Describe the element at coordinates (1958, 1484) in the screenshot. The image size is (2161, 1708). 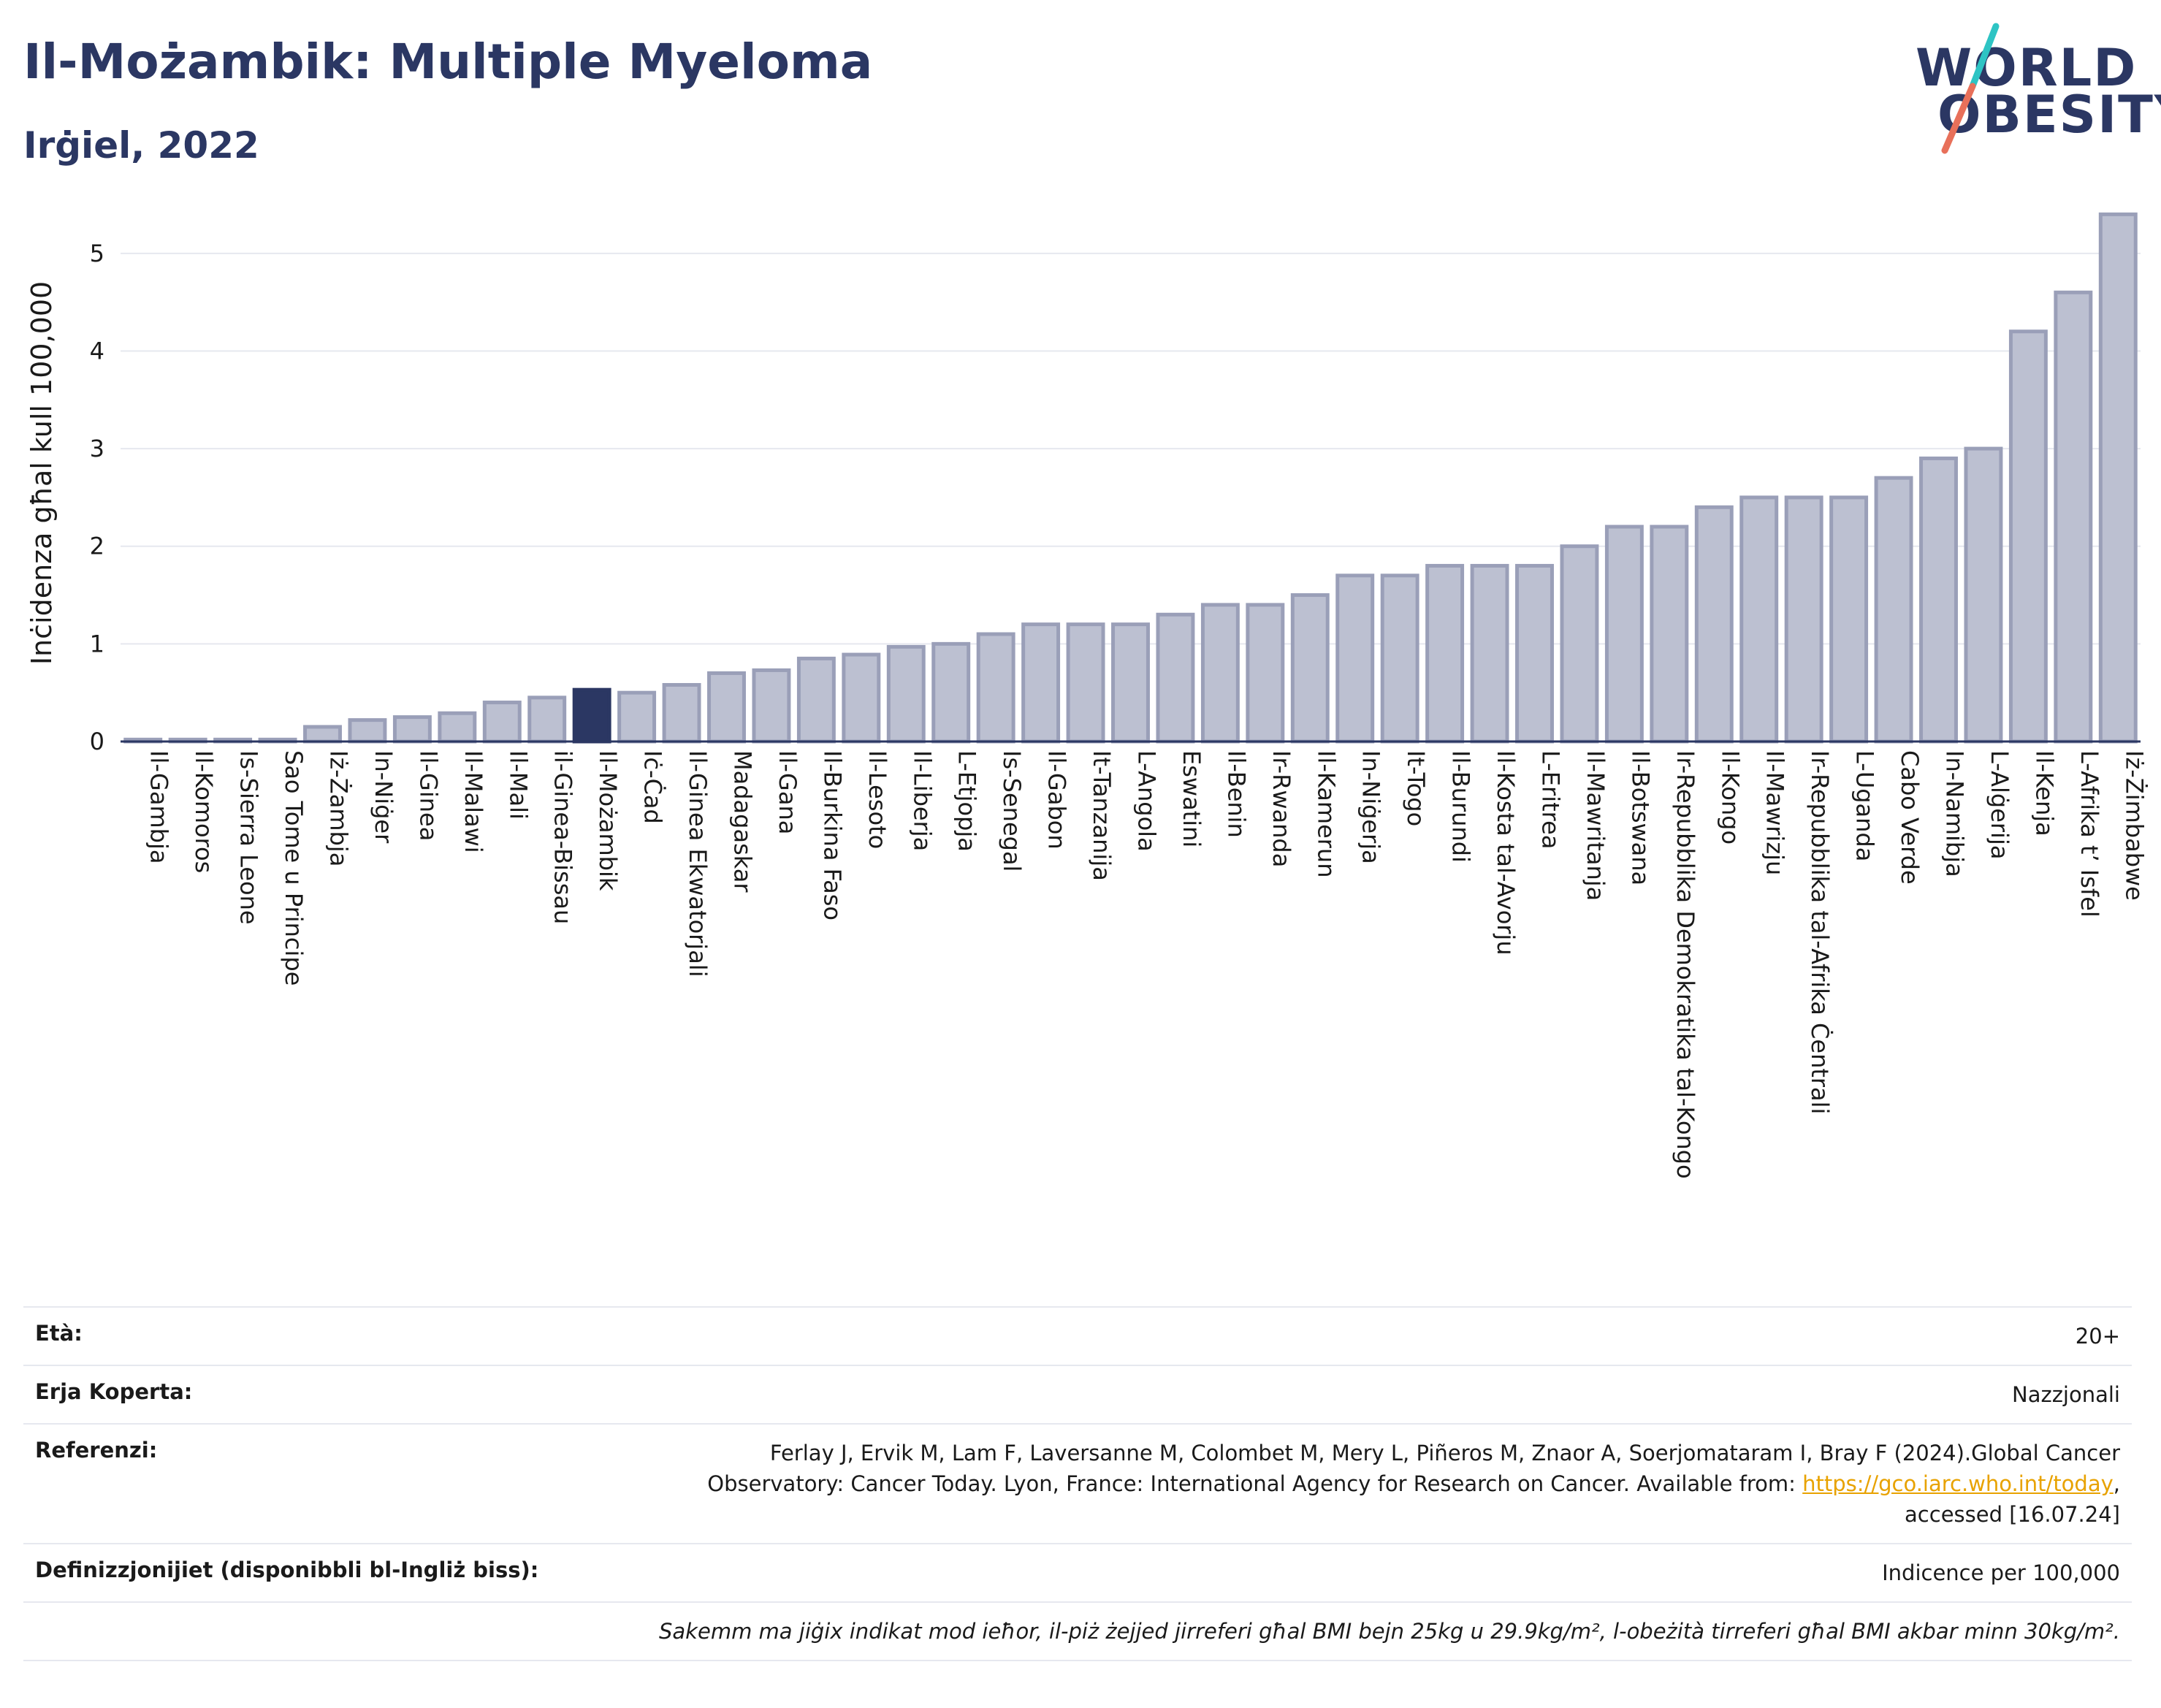
I see `reference-link: https://gco.iarc.who.int/today` at that location.